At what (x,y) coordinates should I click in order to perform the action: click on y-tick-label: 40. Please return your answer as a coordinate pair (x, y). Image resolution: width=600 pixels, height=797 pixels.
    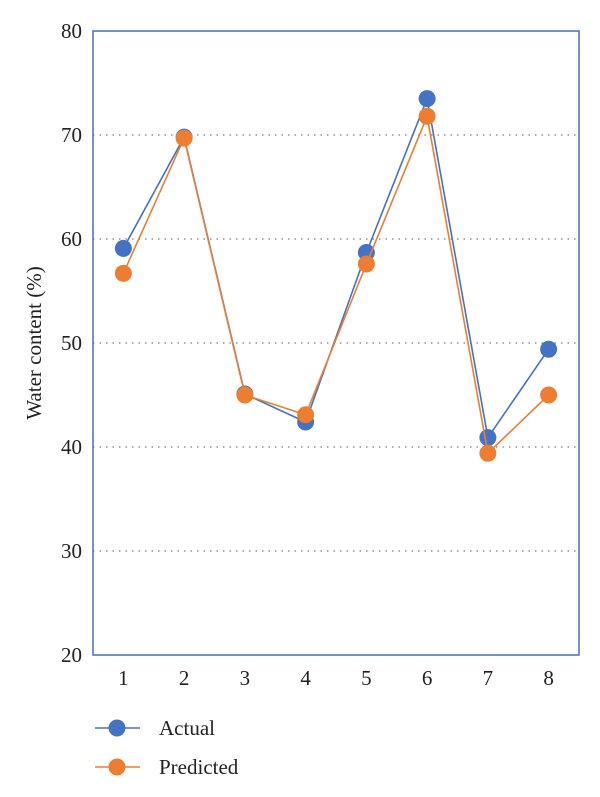
    Looking at the image, I should click on (71, 447).